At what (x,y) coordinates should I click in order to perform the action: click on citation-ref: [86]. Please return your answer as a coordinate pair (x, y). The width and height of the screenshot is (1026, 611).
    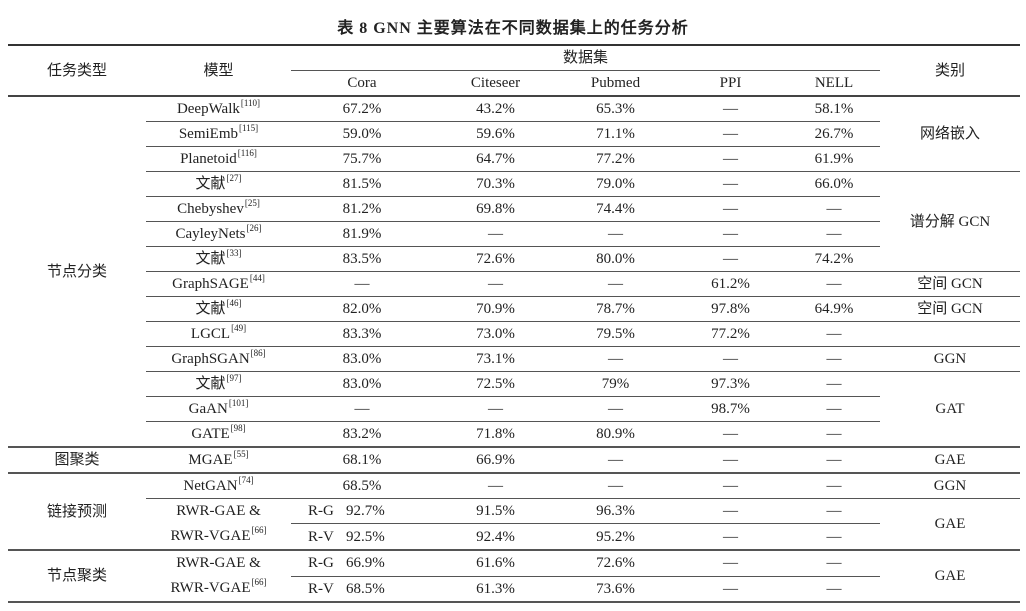
    Looking at the image, I should click on (258, 353).